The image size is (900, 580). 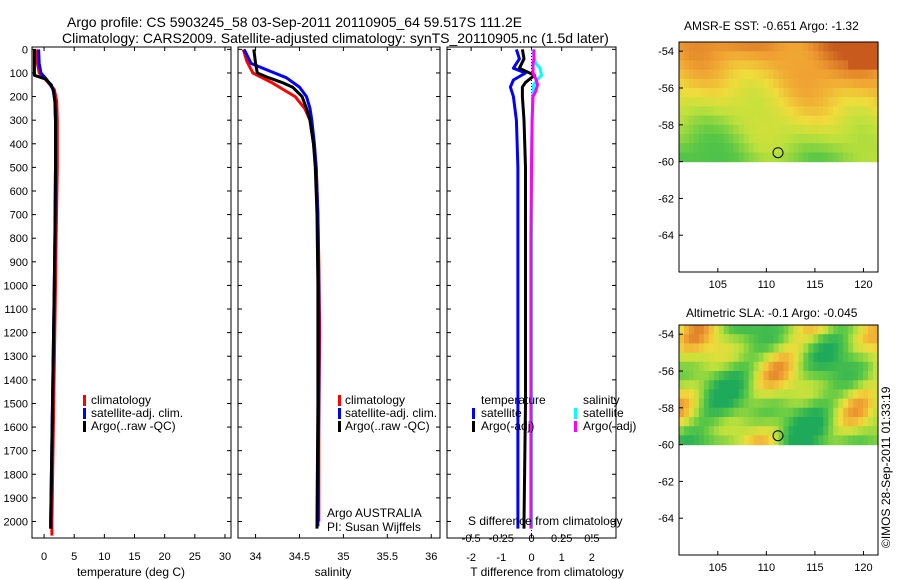 I want to click on legend-swatch-satellite, so click(x=84, y=413).